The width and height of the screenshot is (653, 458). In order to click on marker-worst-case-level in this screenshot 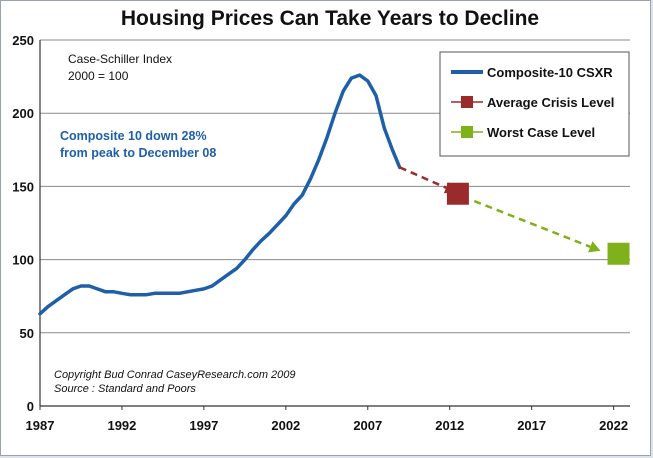, I will do `click(618, 253)`.